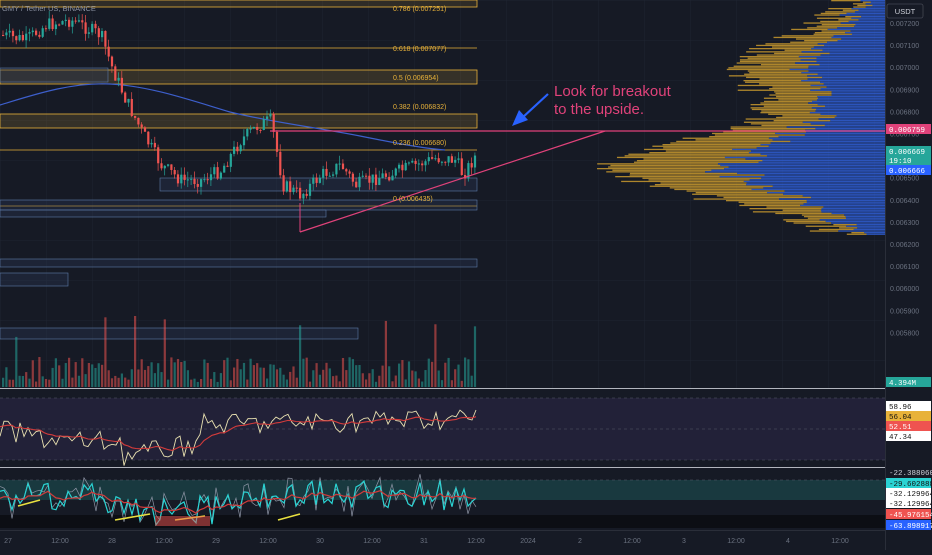 This screenshot has width=932, height=555. What do you see at coordinates (320, 541) in the screenshot?
I see `time-tick-label: 30` at bounding box center [320, 541].